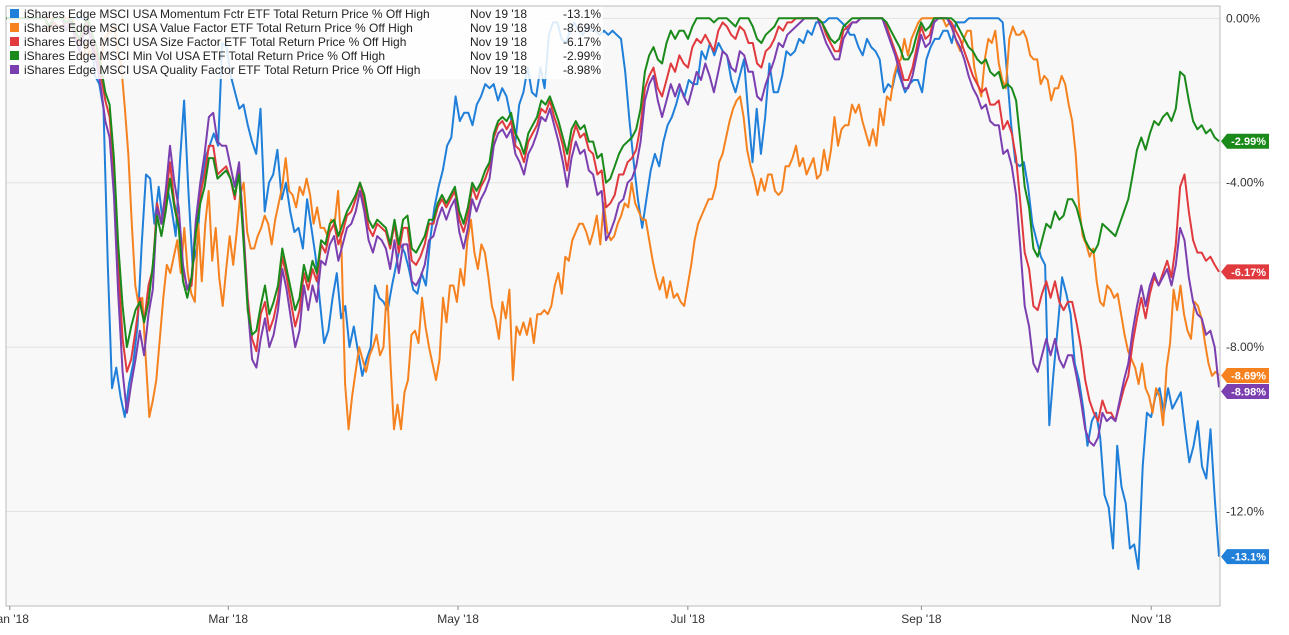 This screenshot has width=1289, height=635. What do you see at coordinates (14, 619) in the screenshot?
I see `x-tick-label: Jan '18` at bounding box center [14, 619].